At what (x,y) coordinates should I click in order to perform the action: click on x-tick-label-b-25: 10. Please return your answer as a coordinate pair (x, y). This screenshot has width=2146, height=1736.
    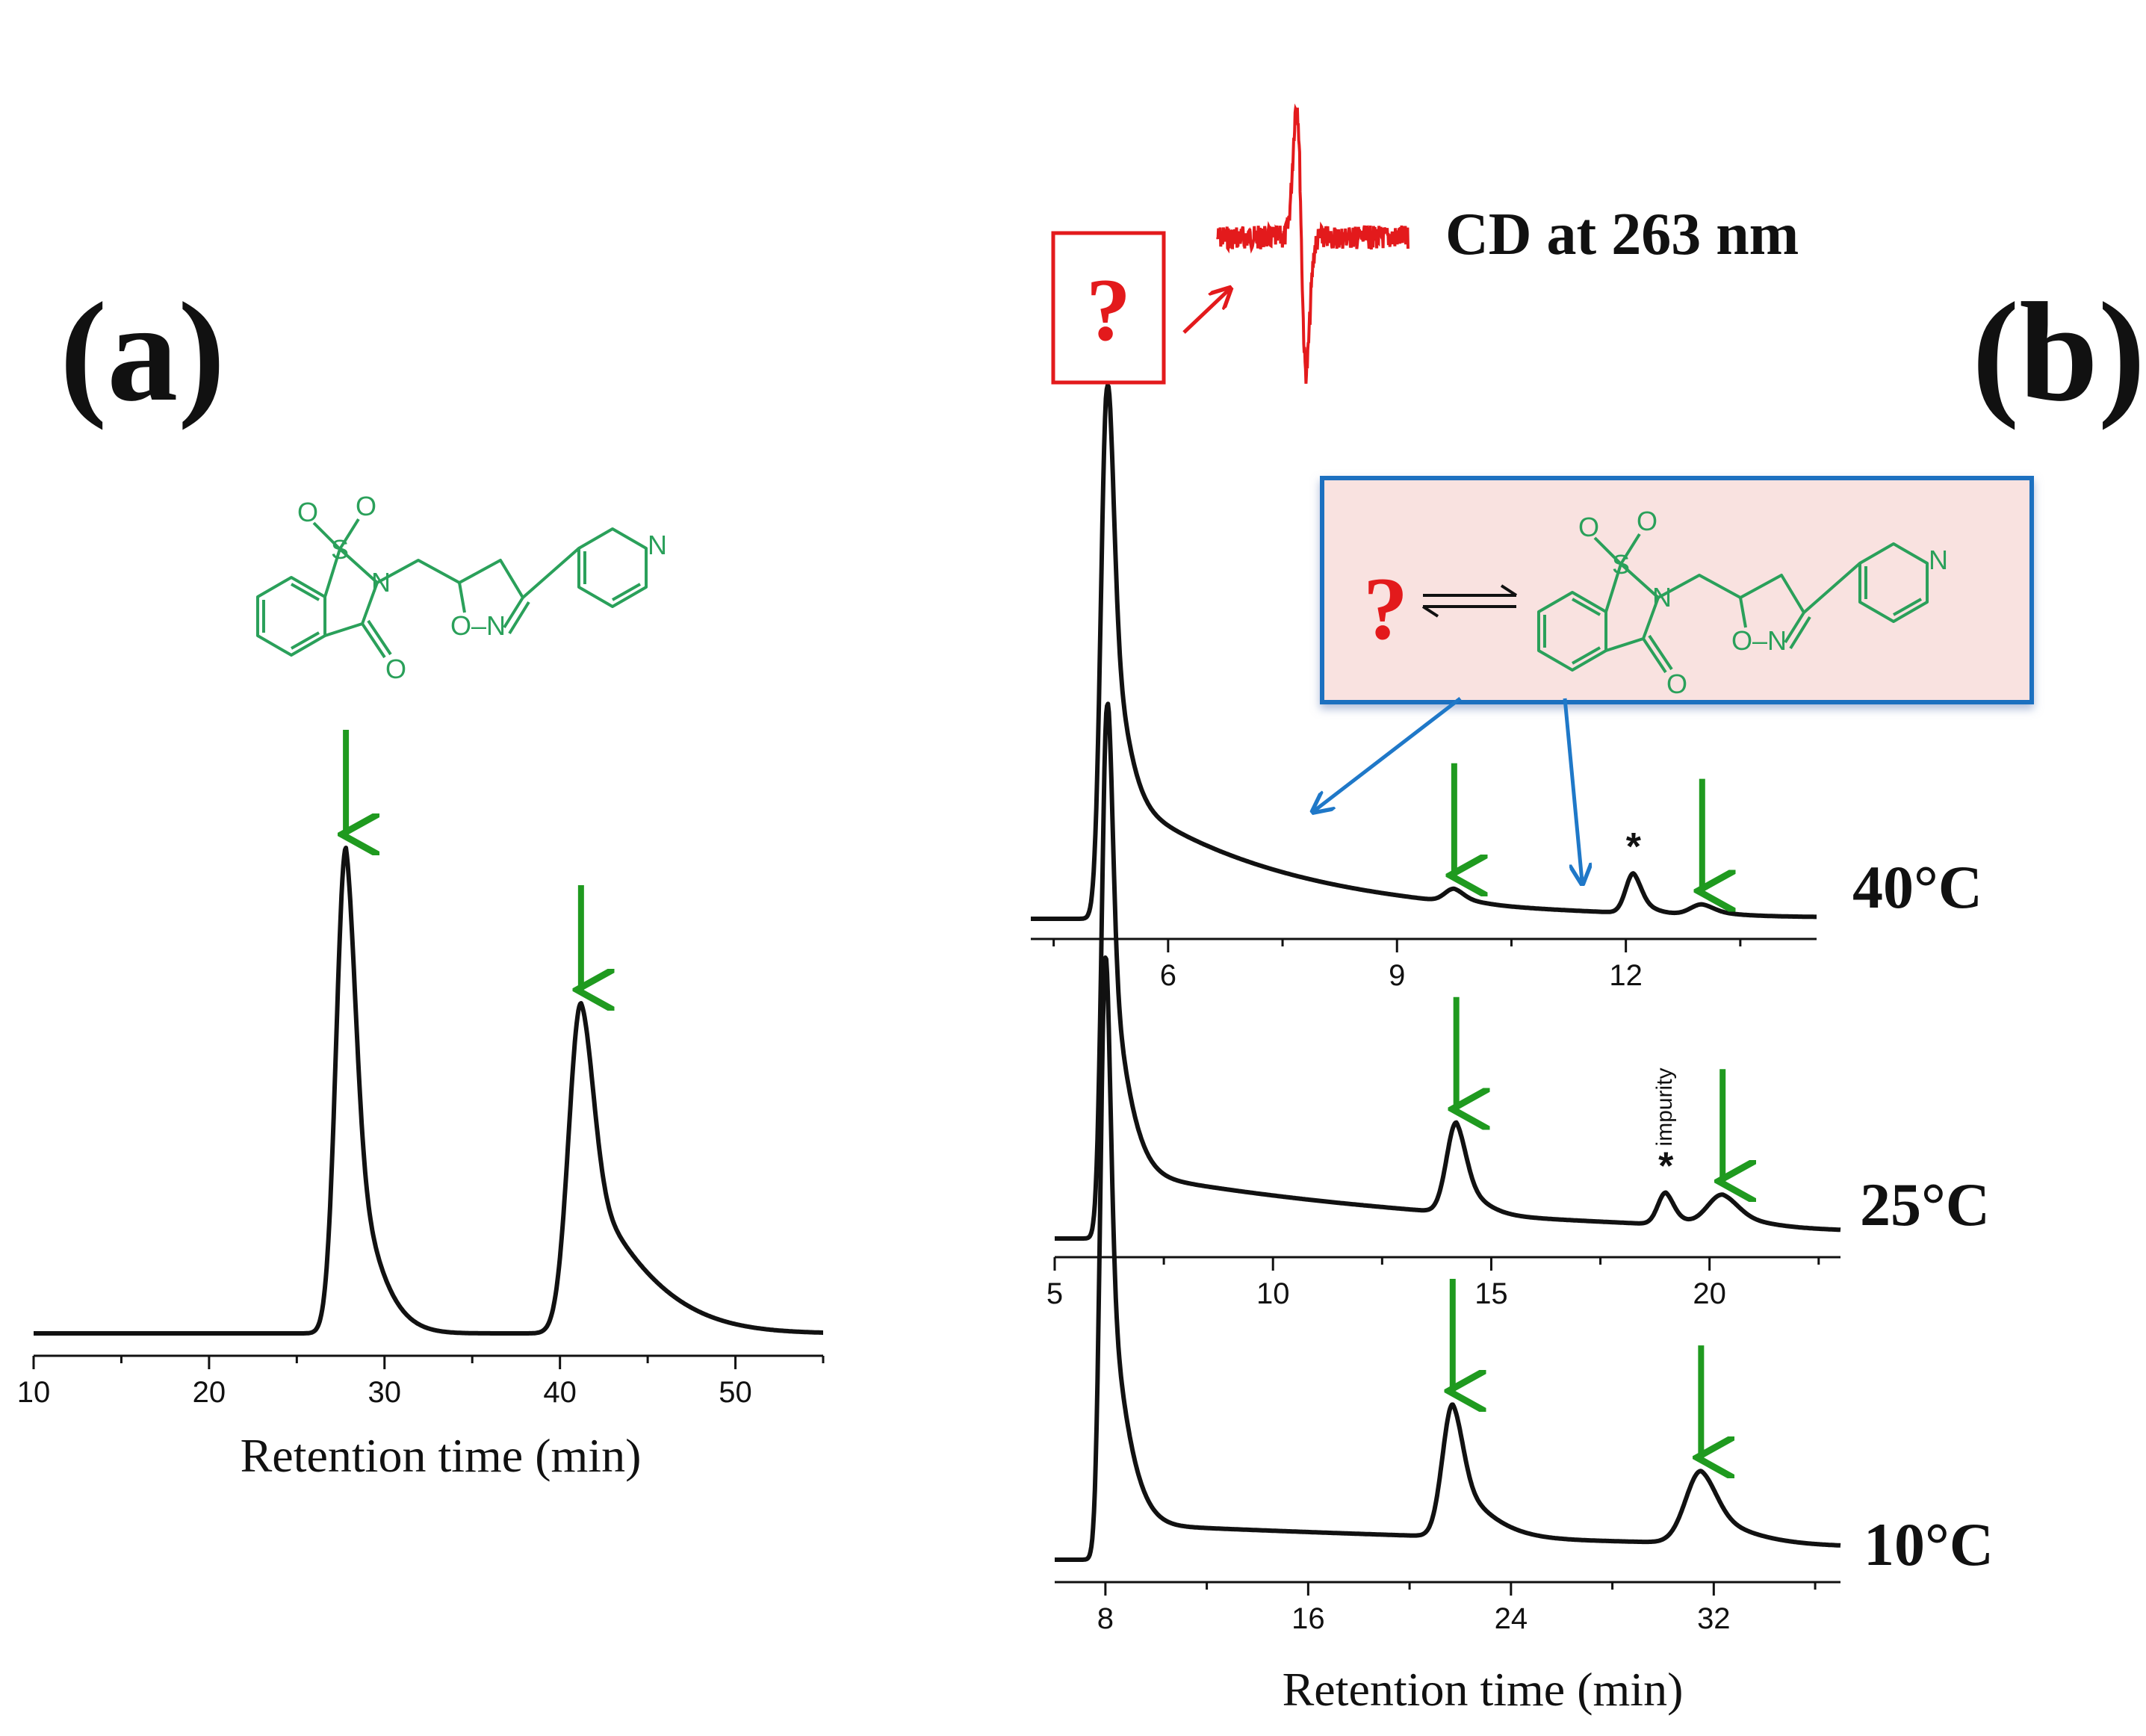
    Looking at the image, I should click on (1273, 1293).